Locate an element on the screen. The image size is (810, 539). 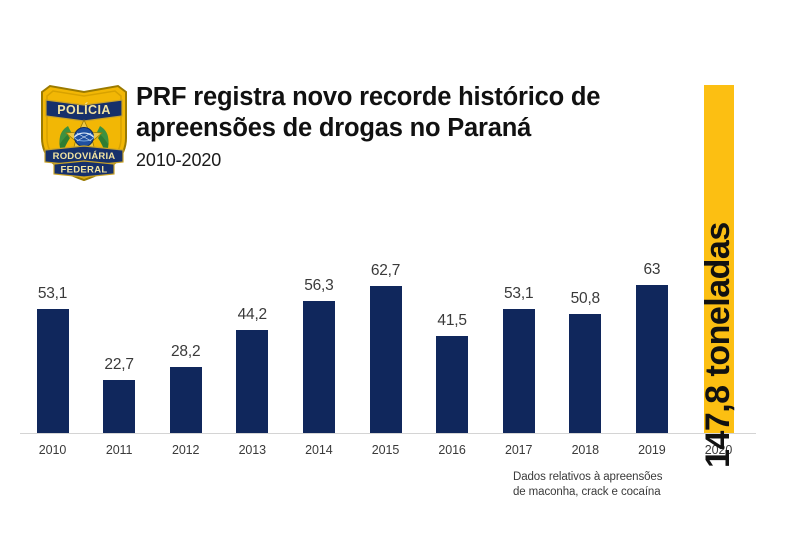
bar-2016 is located at coordinates (452, 385).